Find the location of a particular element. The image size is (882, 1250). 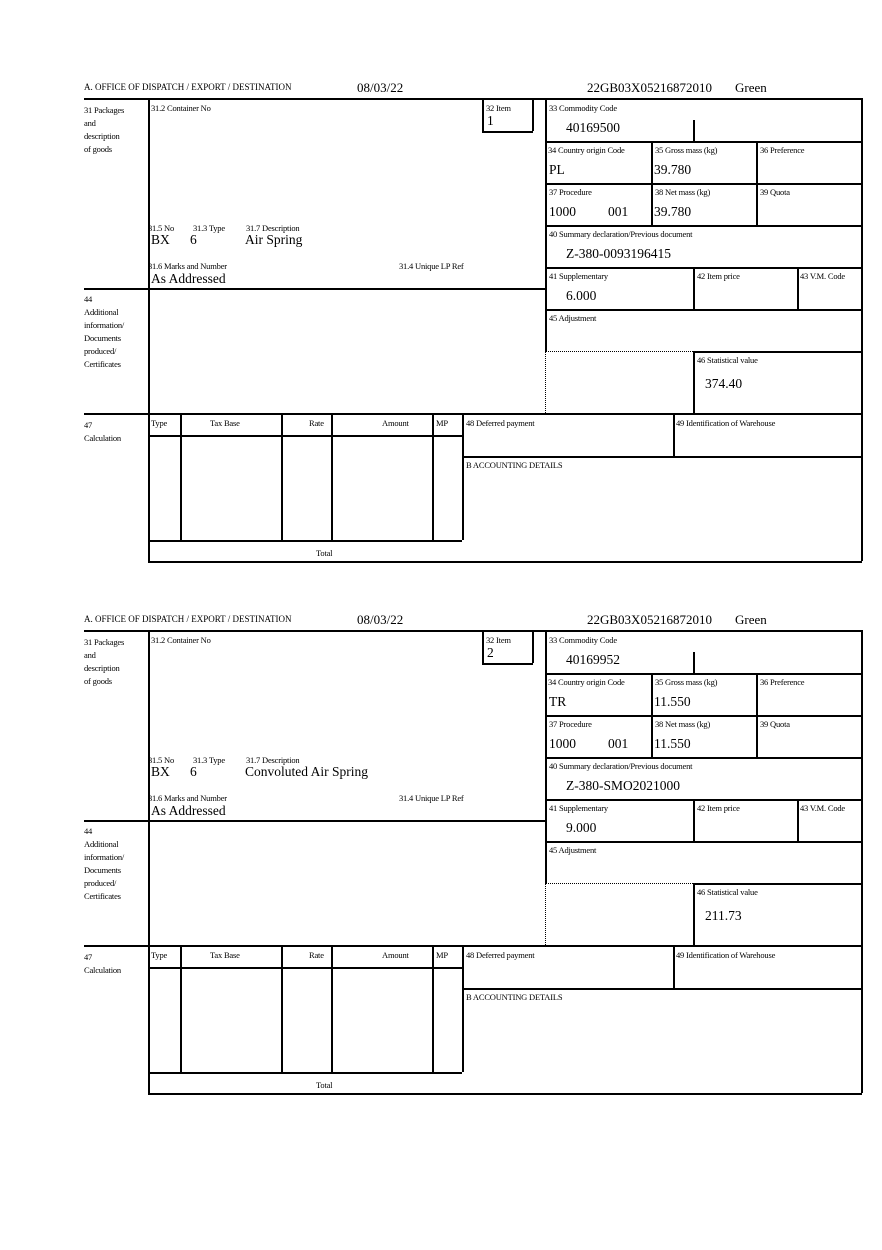

calculation-label: 47 Calculation is located at coordinates (102, 963).